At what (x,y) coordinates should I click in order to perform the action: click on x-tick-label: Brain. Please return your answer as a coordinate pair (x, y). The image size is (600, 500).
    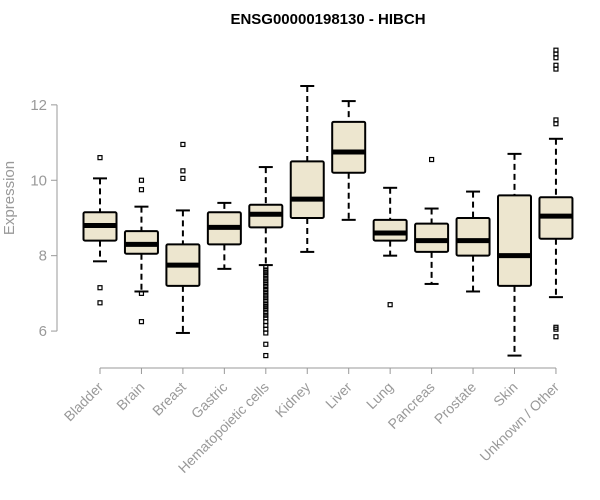
    Looking at the image, I should click on (130, 396).